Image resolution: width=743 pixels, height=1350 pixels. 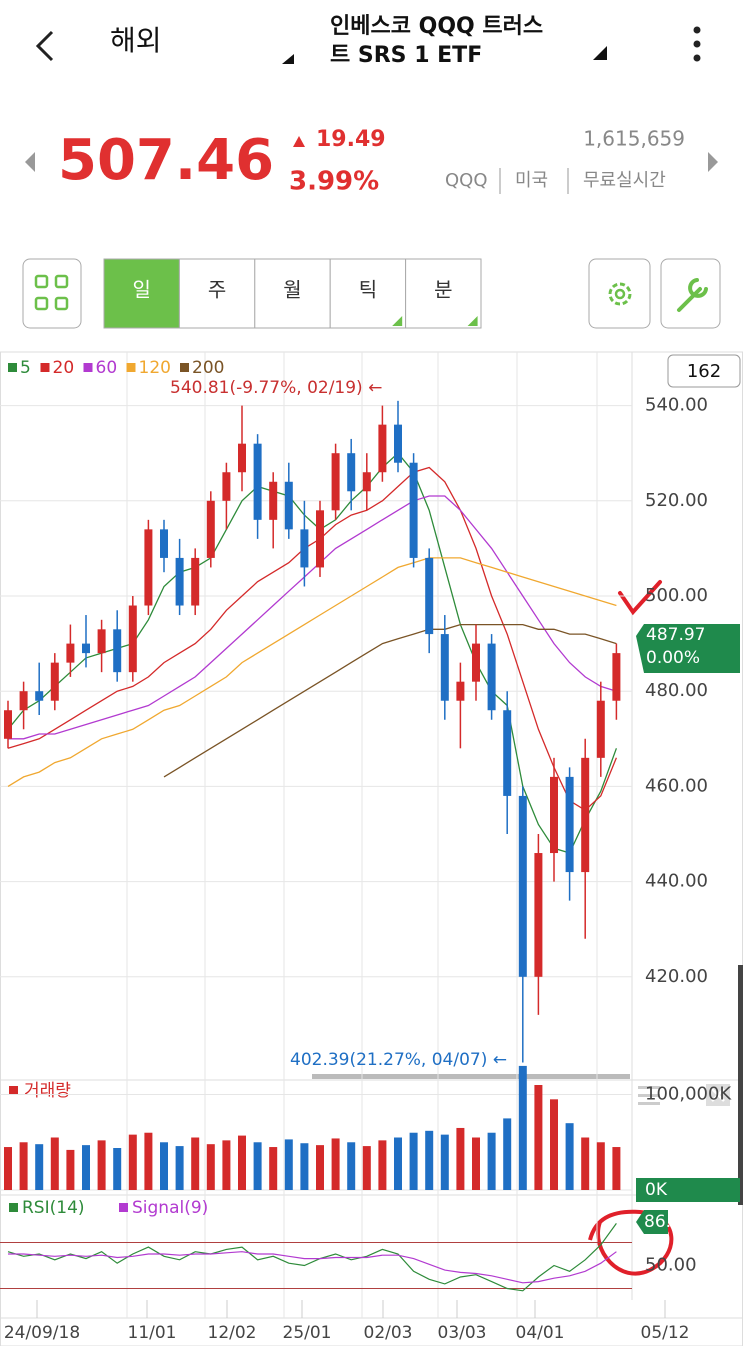 I want to click on price: 507.46, so click(x=166, y=160).